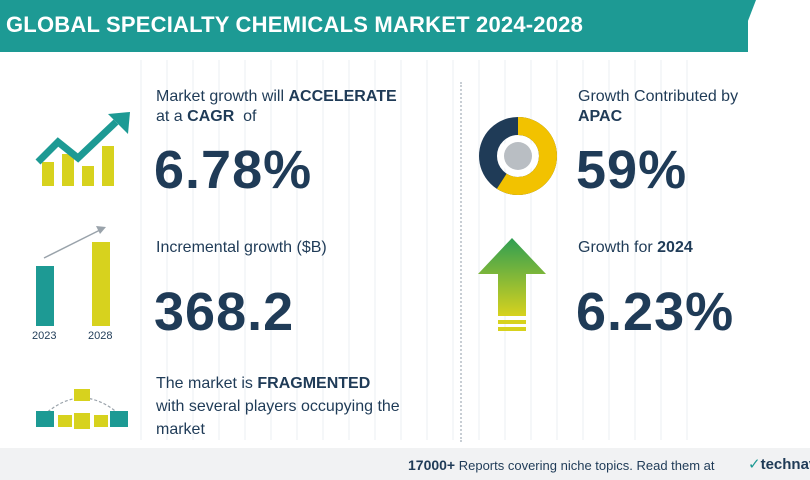  Describe the element at coordinates (180, 429) in the screenshot. I see `fragmented-line-3: market` at that location.